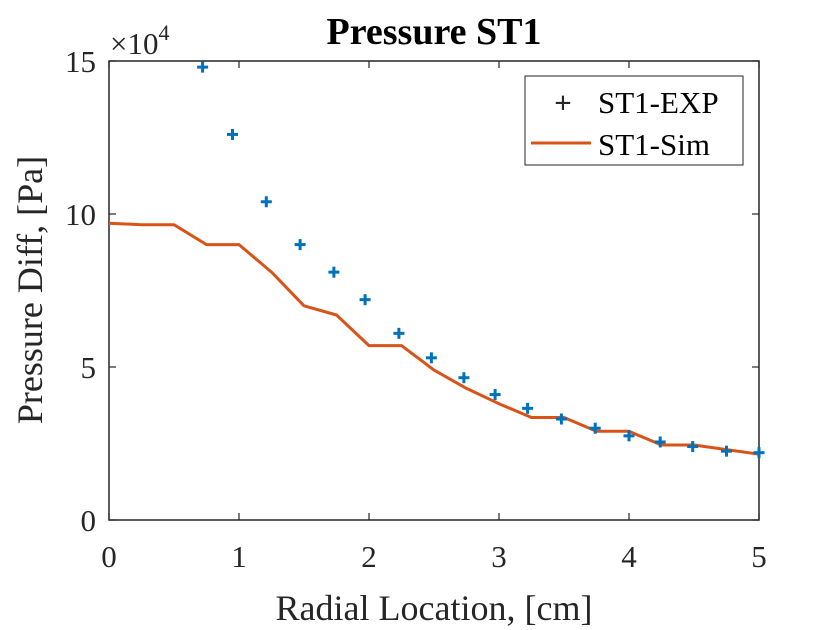 The width and height of the screenshot is (840, 630). Describe the element at coordinates (134, 43) in the screenshot. I see `y-axis-exponent-base: ×10` at that location.